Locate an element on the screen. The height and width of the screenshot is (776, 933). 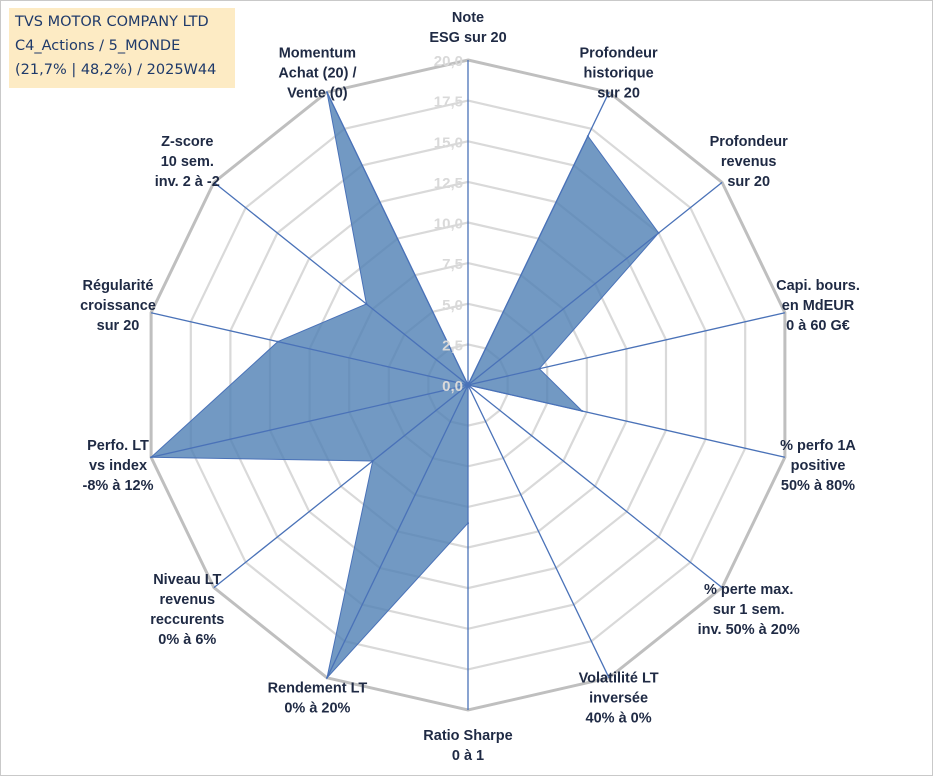
axis-label-line: positive is located at coordinates (818, 466).